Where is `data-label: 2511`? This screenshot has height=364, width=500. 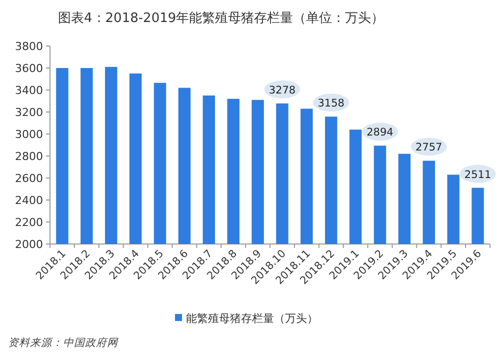 data-label: 2511 is located at coordinates (478, 174).